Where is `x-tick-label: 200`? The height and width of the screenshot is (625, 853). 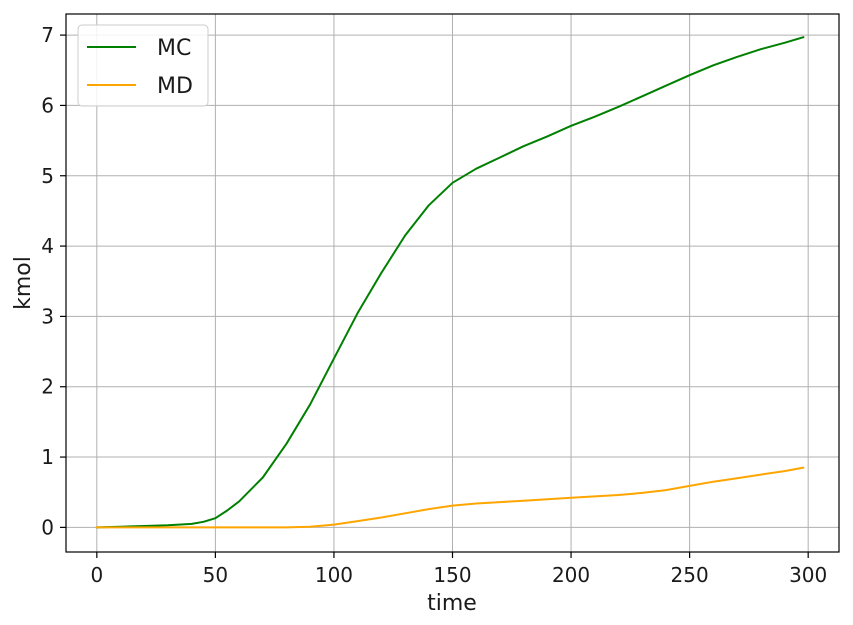
x-tick-label: 200 is located at coordinates (571, 575).